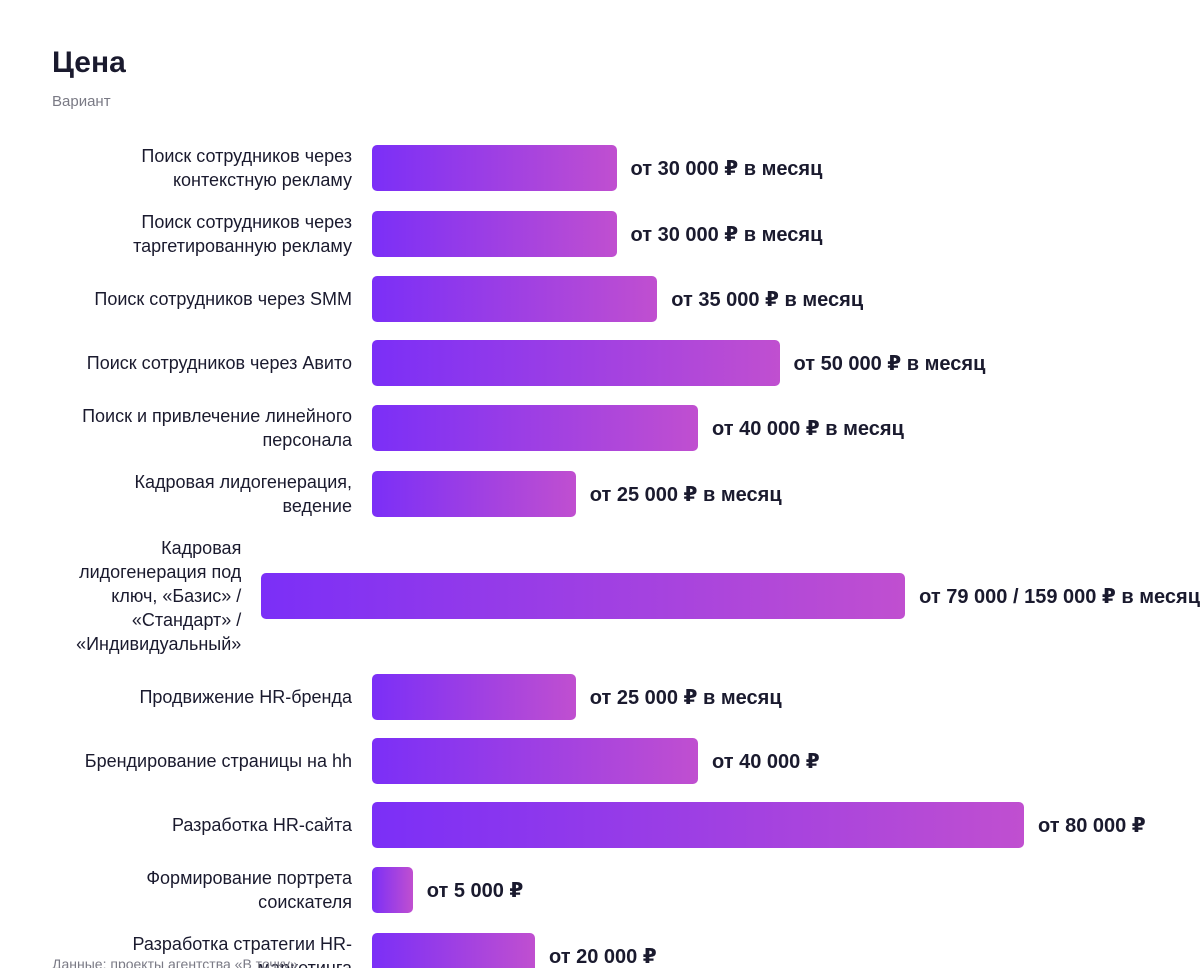 The width and height of the screenshot is (1200, 968). What do you see at coordinates (175, 962) in the screenshot?
I see `source-note: Данные: проекты агентства «В точку»` at bounding box center [175, 962].